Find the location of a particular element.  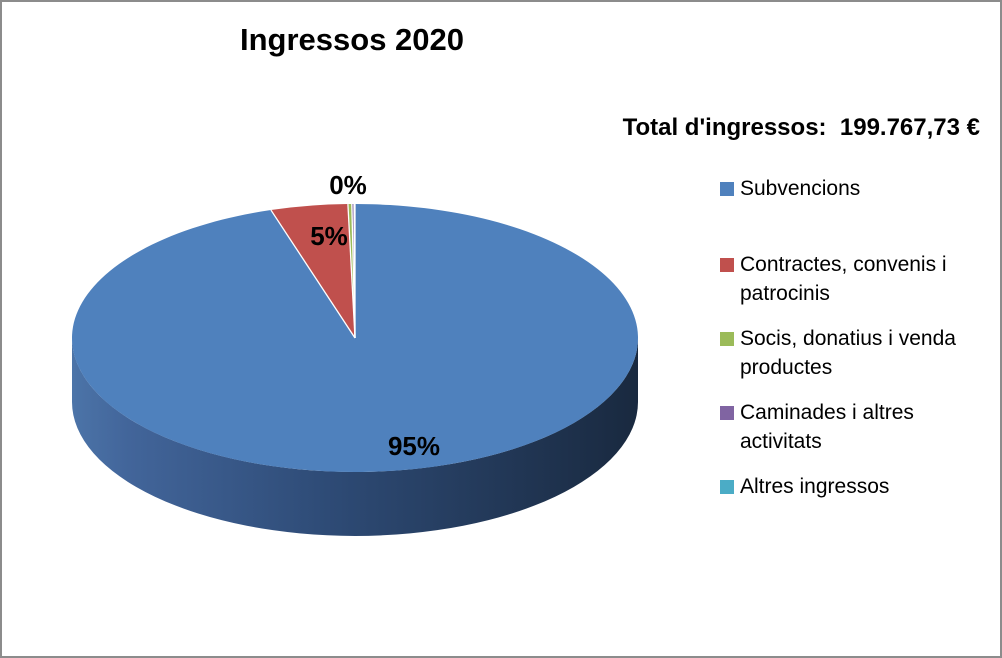

legend-item-contractes: Contractes, convenis i patrocinis is located at coordinates (851, 279).